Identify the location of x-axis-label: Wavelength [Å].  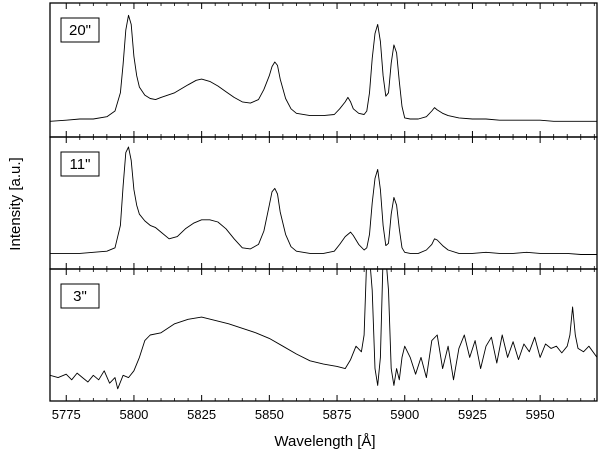
(324, 441).